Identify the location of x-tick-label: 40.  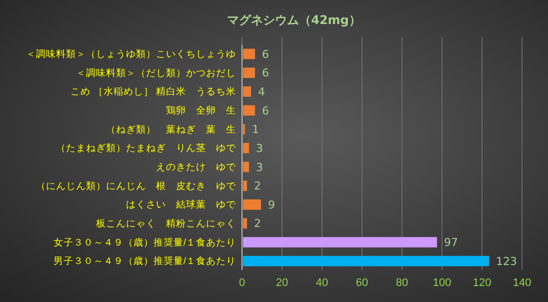
(322, 282).